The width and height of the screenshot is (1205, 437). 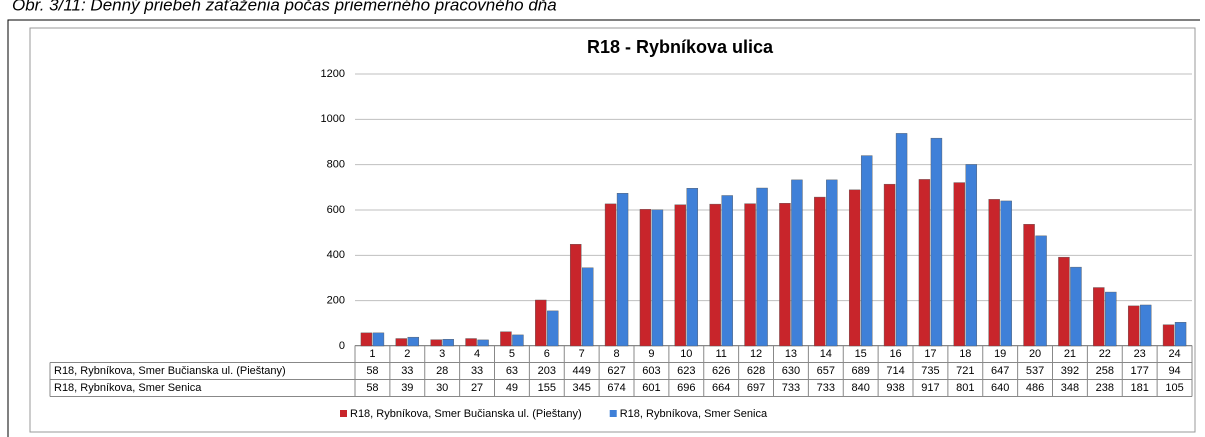 What do you see at coordinates (861, 388) in the screenshot?
I see `table-value: 840` at bounding box center [861, 388].